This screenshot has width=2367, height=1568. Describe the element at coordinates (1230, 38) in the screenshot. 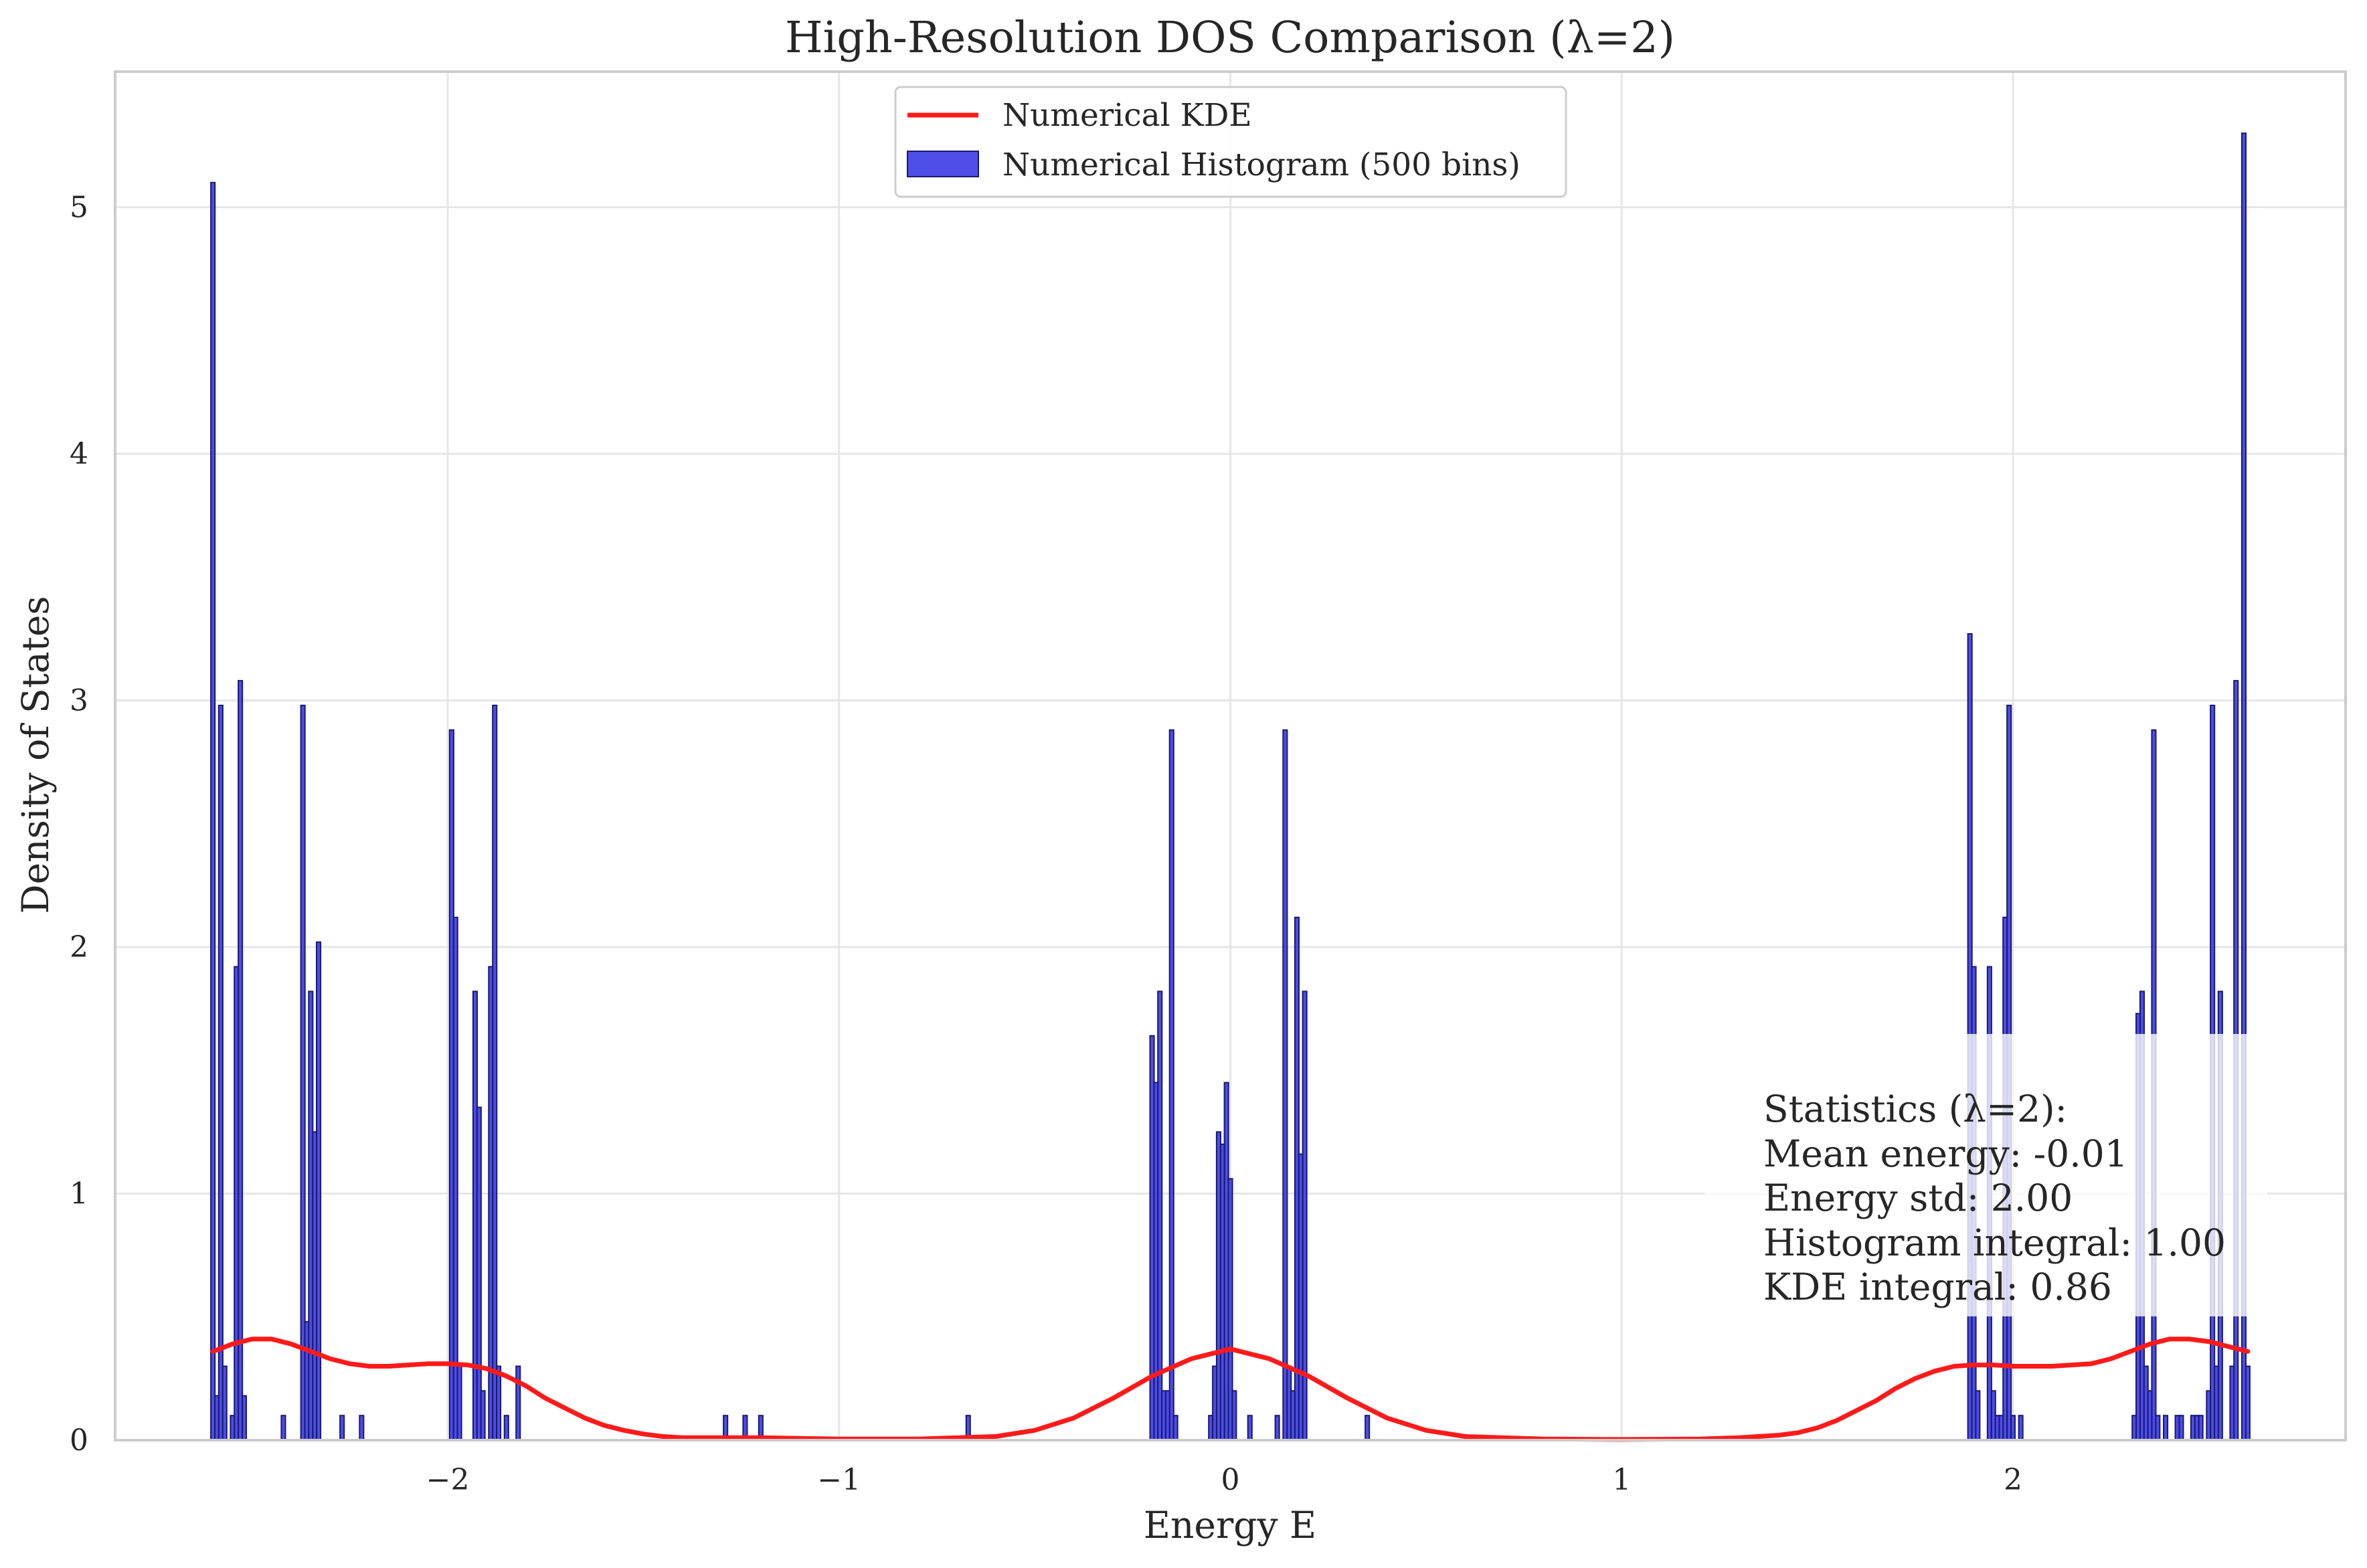

I see `chart-title: High-Resolution DOS Comparison (λ=2)` at that location.